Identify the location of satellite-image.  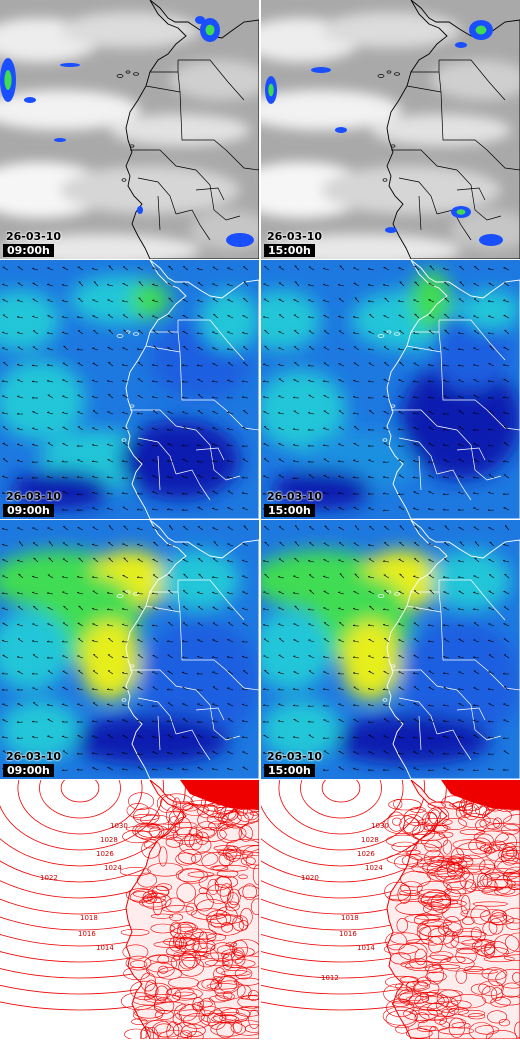
(390, 129).